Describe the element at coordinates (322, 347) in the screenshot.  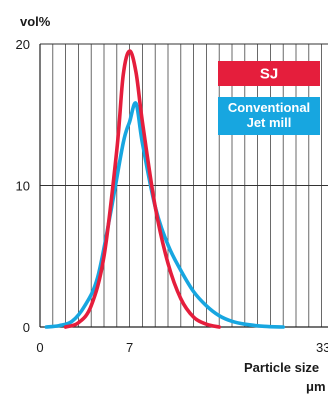
I see `x-tick-label: 33` at that location.